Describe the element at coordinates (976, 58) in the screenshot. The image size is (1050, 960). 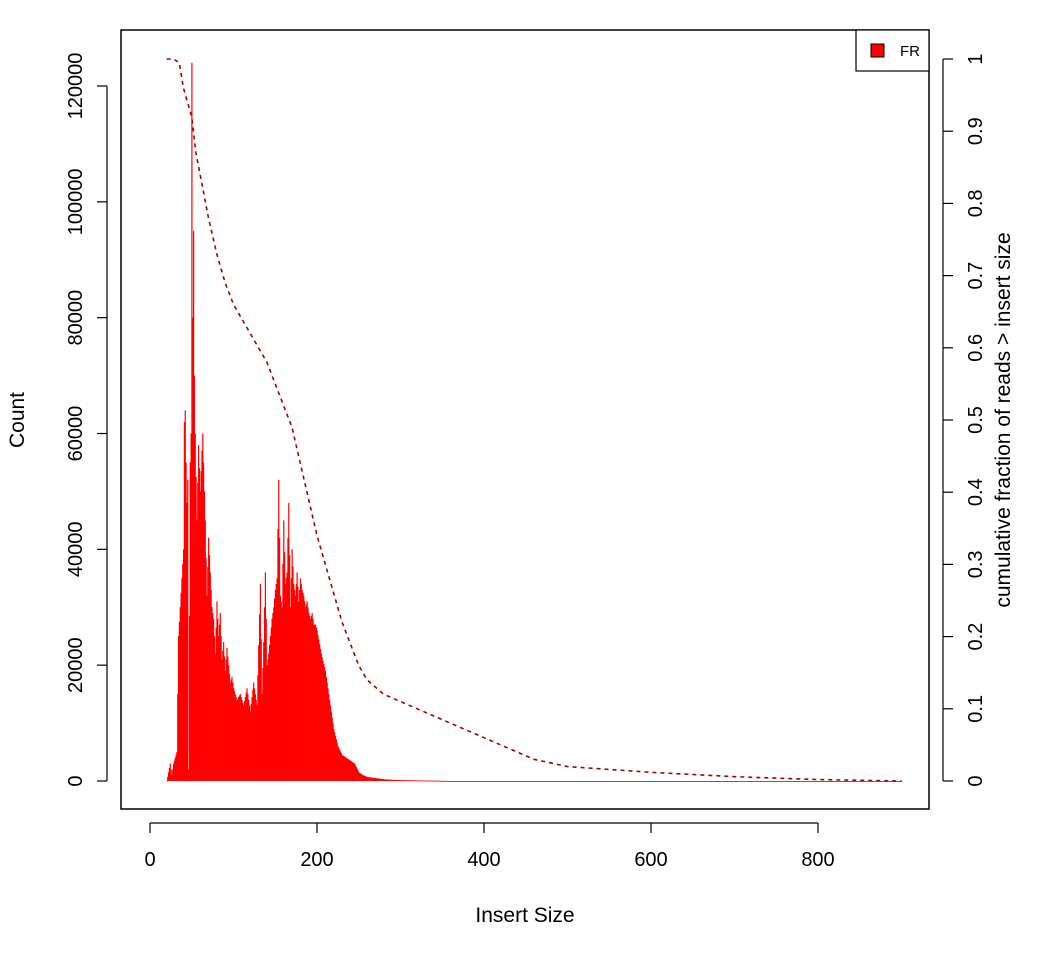
I see `y2-tick-label: 1` at that location.